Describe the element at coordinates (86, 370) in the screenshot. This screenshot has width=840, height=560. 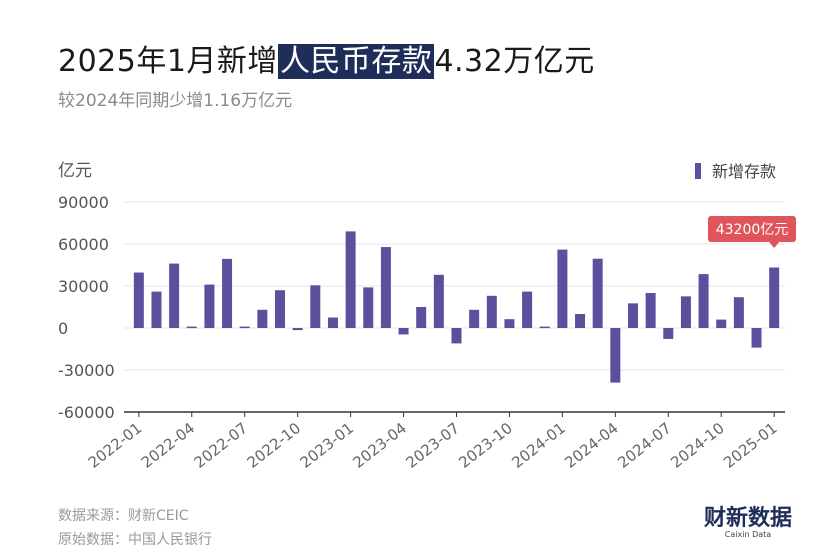
I see `y-tick-label: -30000` at that location.